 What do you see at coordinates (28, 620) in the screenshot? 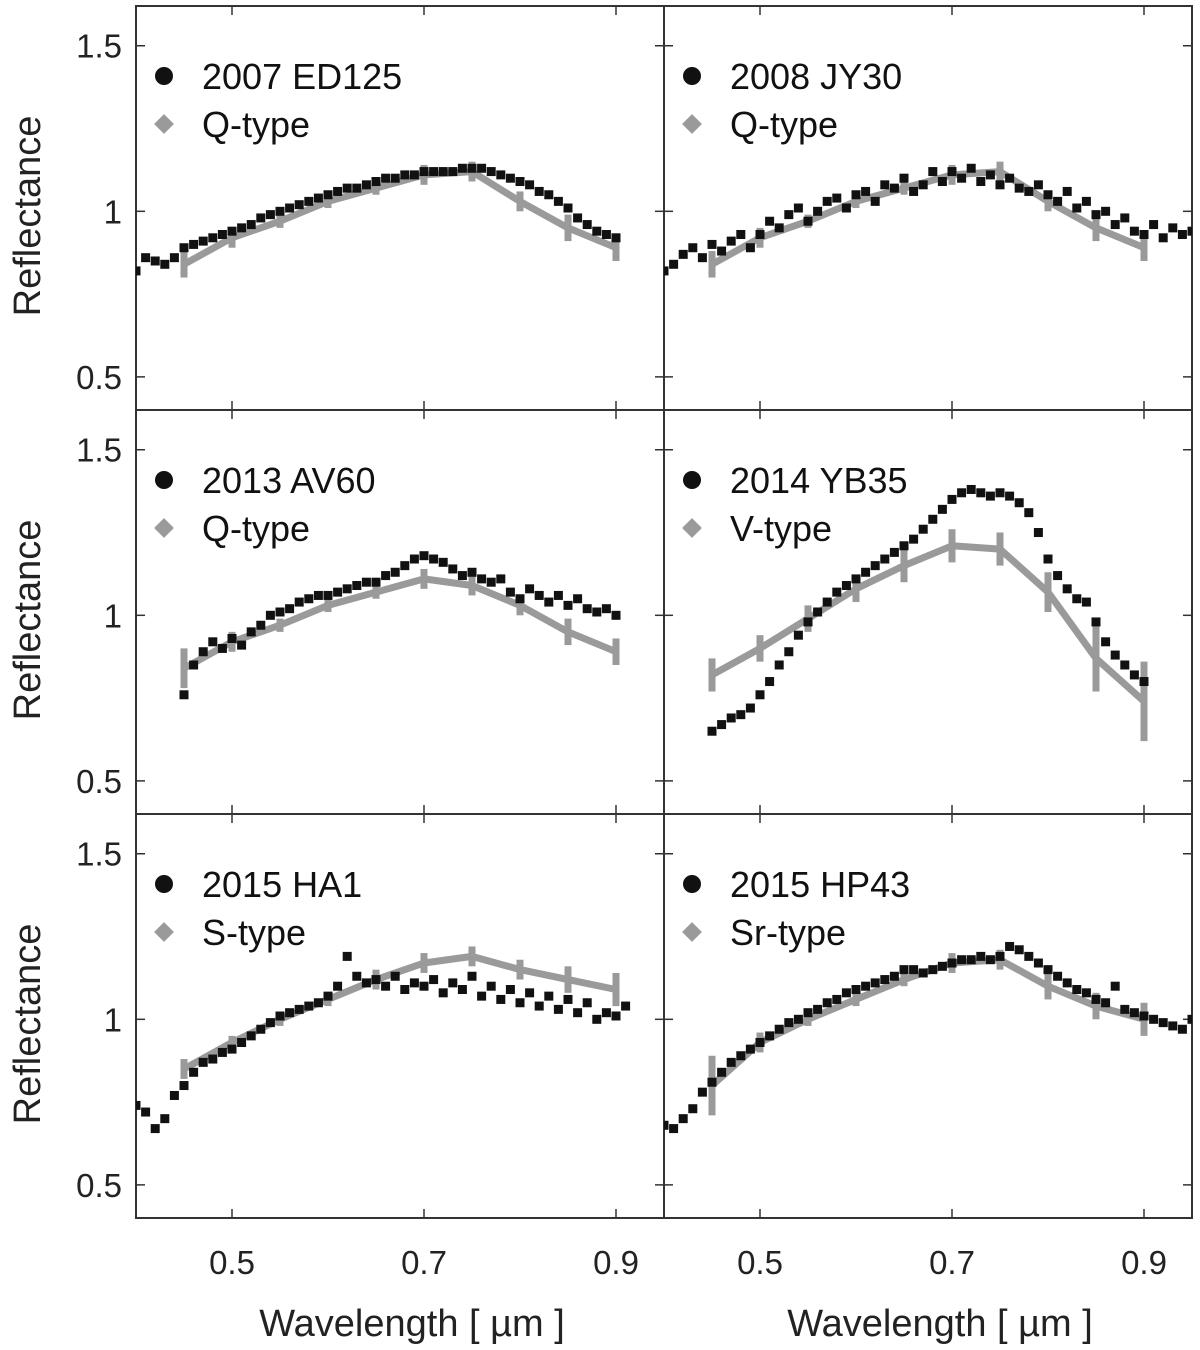
I see `y-axis-label: Reflectance` at bounding box center [28, 620].